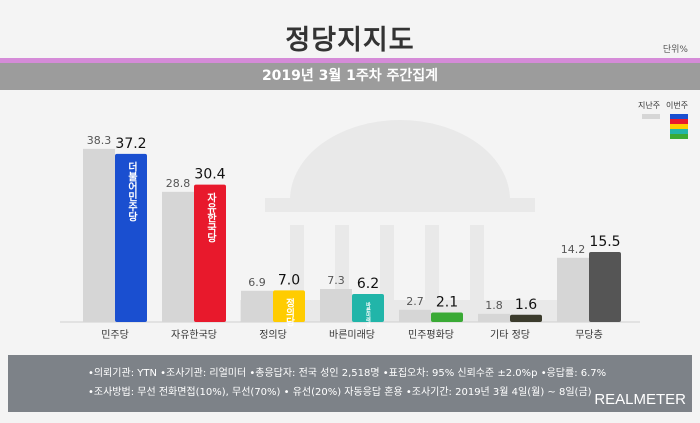  Describe the element at coordinates (257, 282) in the screenshot. I see `label-previous-week: 6.9` at that location.